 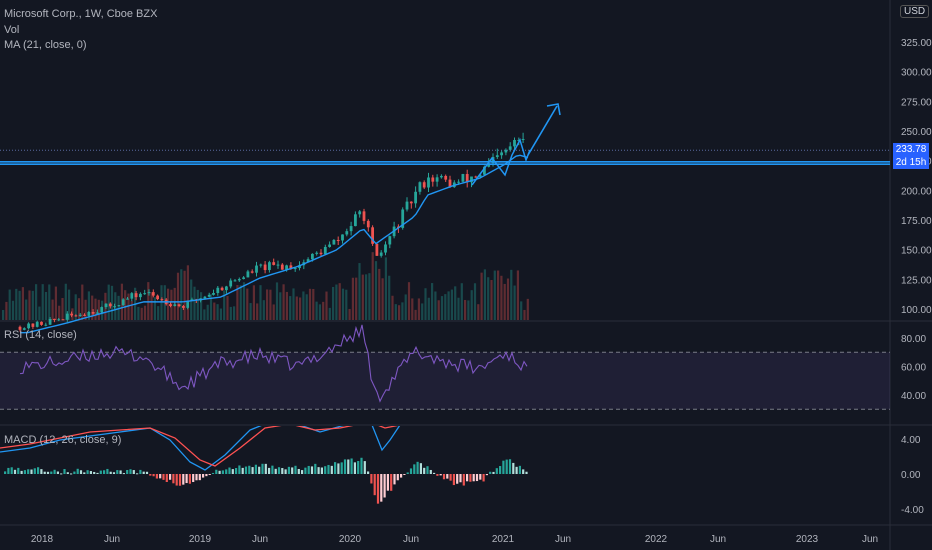 I want to click on time-tick-label: 2020, so click(x=350, y=539).